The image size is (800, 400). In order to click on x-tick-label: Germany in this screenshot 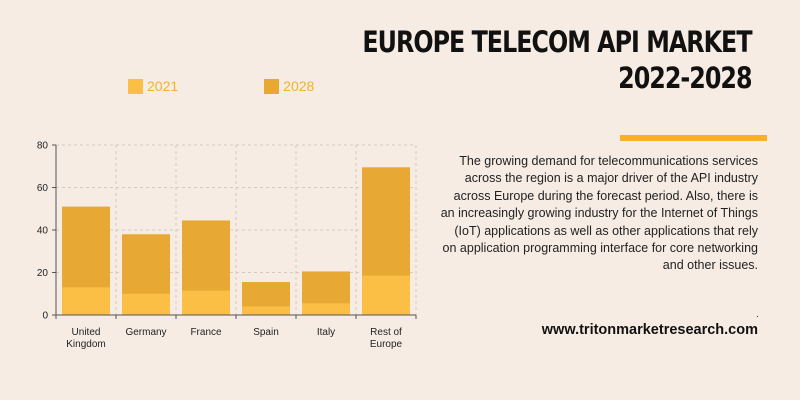, I will do `click(145, 332)`.